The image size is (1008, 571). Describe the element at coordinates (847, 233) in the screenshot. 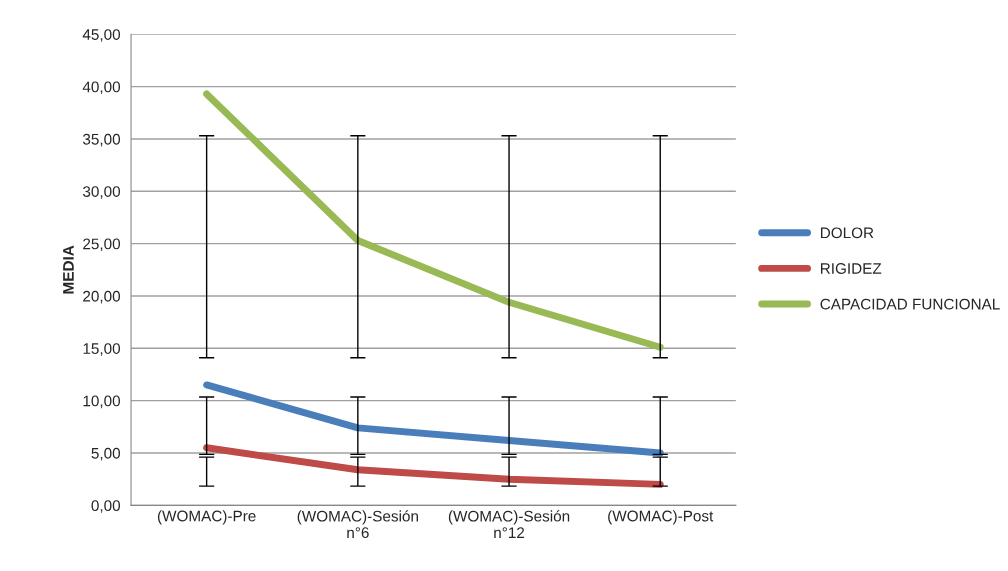

I see `legend-label: DOLOR` at that location.